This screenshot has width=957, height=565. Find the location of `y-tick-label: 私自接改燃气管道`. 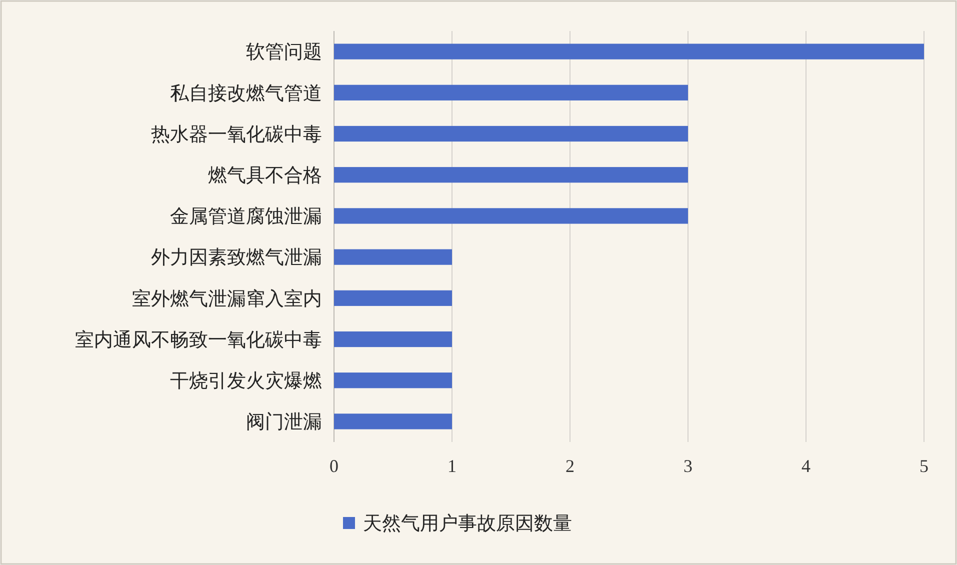

y-tick-label: 私自接改燃气管道 is located at coordinates (246, 93).